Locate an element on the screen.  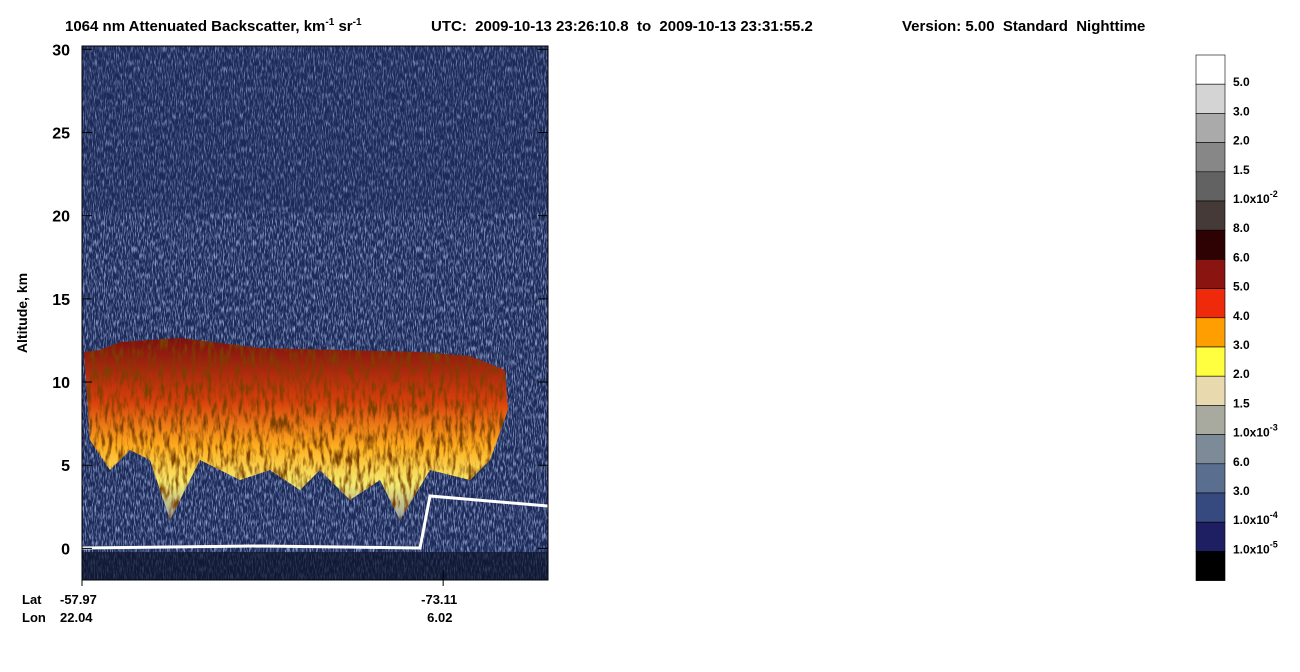
colorbar-label: 1.0x10⁻⁵ is located at coordinates (1255, 547).